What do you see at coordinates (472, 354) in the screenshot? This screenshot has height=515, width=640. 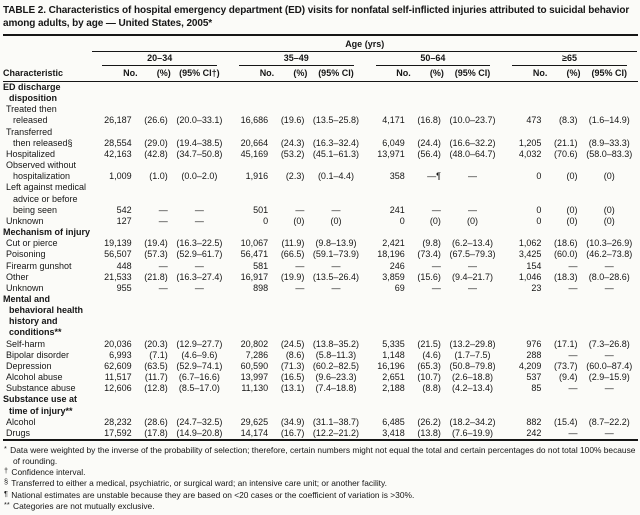 I see `cell-ci: (1.7–7.5)` at bounding box center [472, 354].